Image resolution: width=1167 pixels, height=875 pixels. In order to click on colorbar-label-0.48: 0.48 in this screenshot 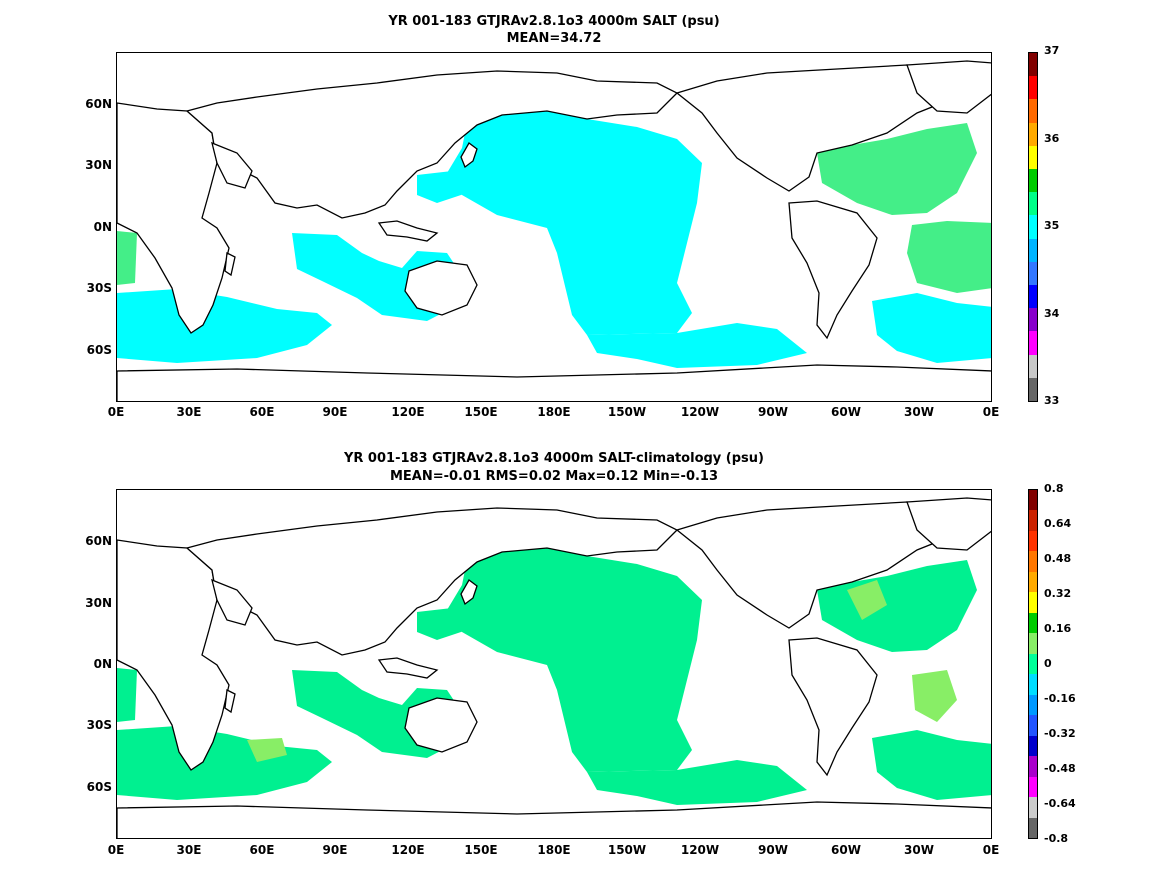, I will do `click(1058, 558)`.